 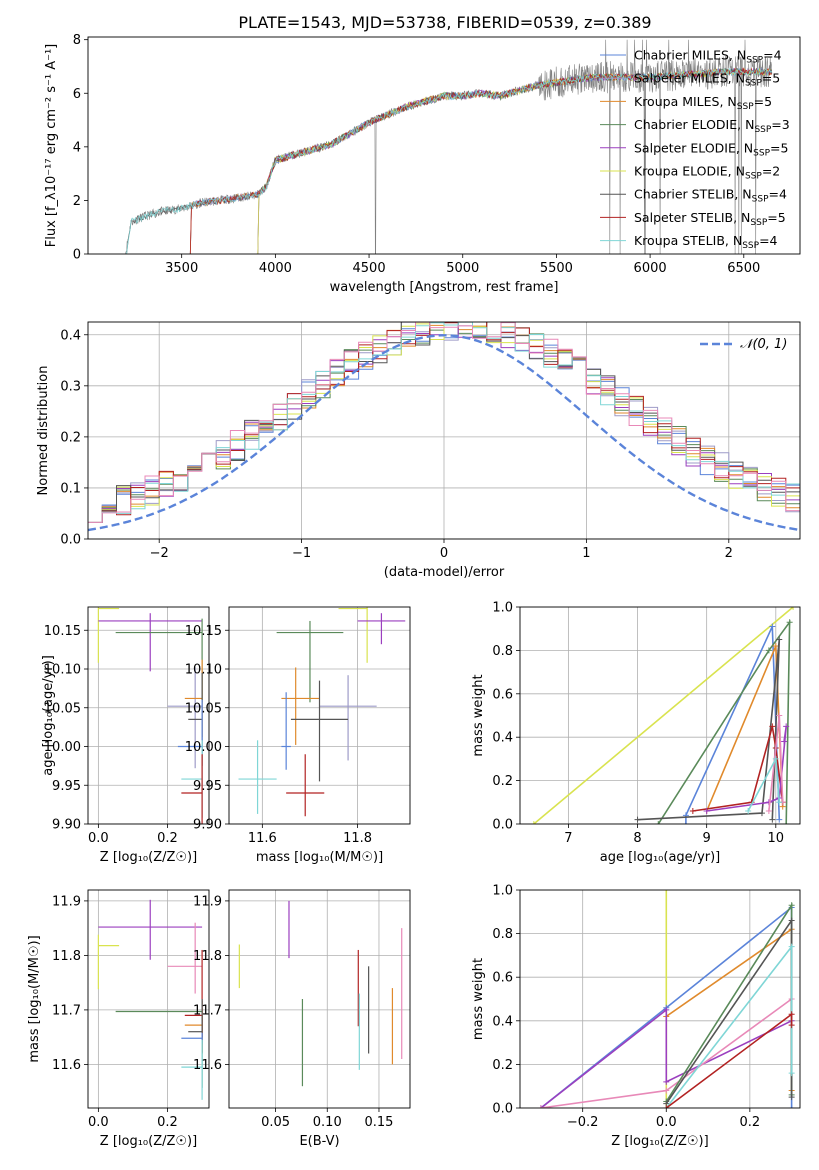 What do you see at coordinates (62, 670) in the screenshot?
I see `y-tick-label: 10.10` at bounding box center [62, 670].